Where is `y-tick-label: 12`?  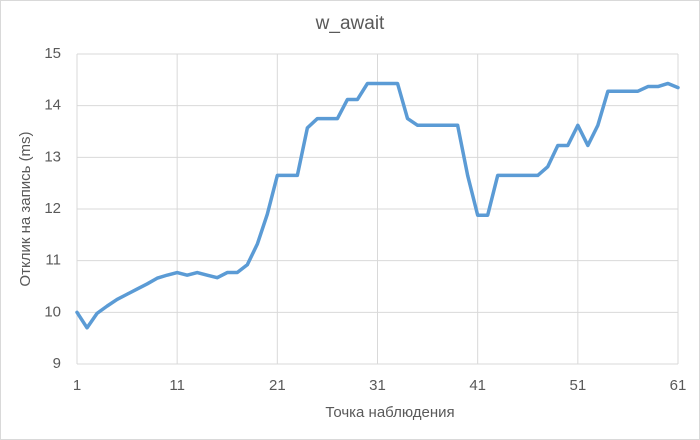 y-tick-label: 12 is located at coordinates (52, 208).